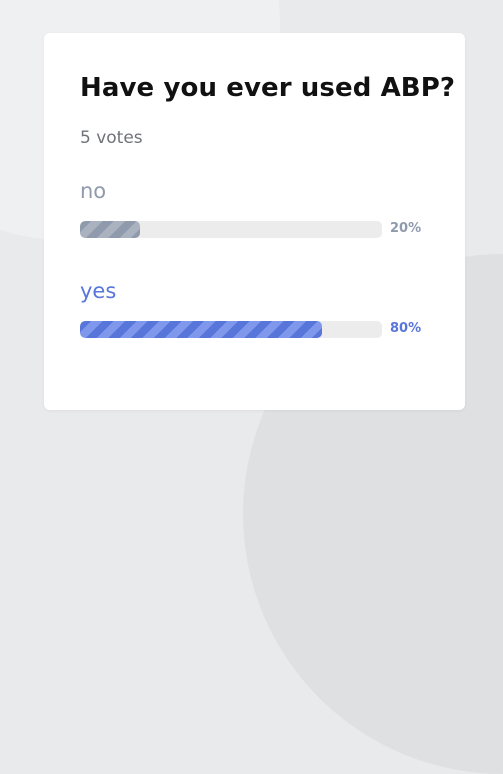 The image size is (503, 774). What do you see at coordinates (268, 88) in the screenshot?
I see `poll-question: Have you ever used ABP?` at bounding box center [268, 88].